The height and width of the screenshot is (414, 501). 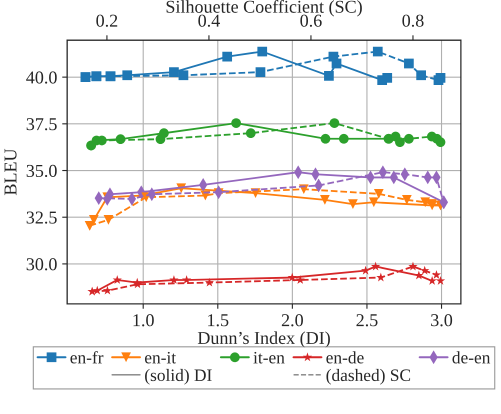 What do you see at coordinates (41, 171) in the screenshot?
I see `y-tick-label: 35.0` at bounding box center [41, 171].